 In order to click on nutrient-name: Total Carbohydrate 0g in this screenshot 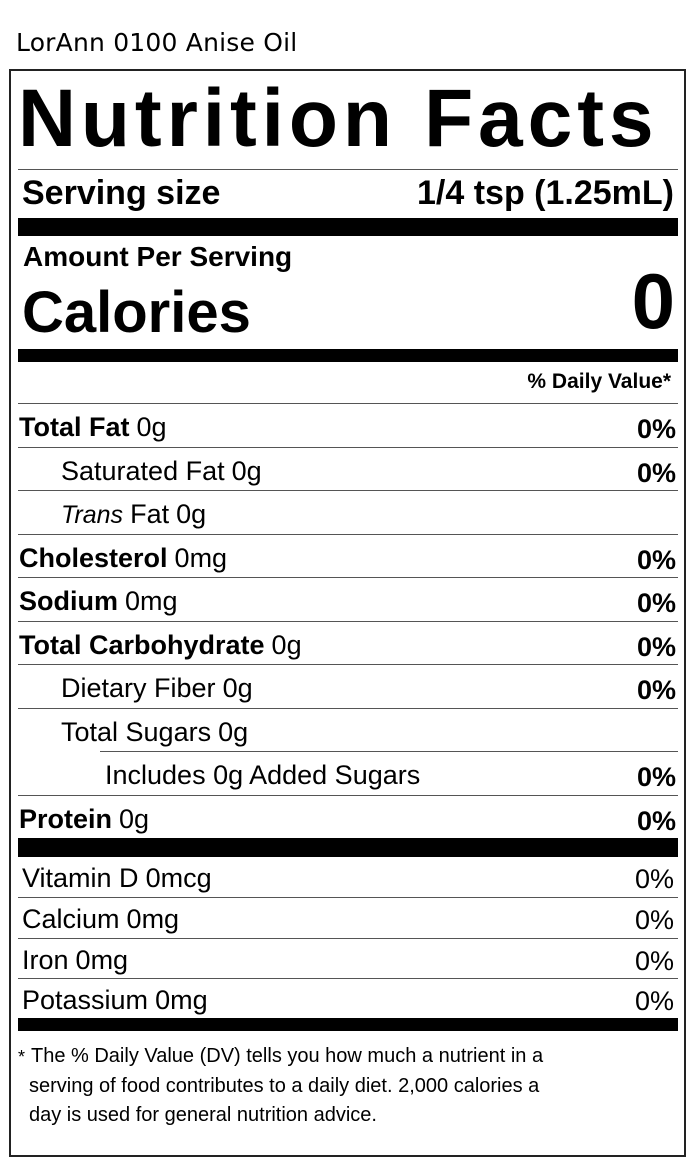, I will do `click(160, 645)`.